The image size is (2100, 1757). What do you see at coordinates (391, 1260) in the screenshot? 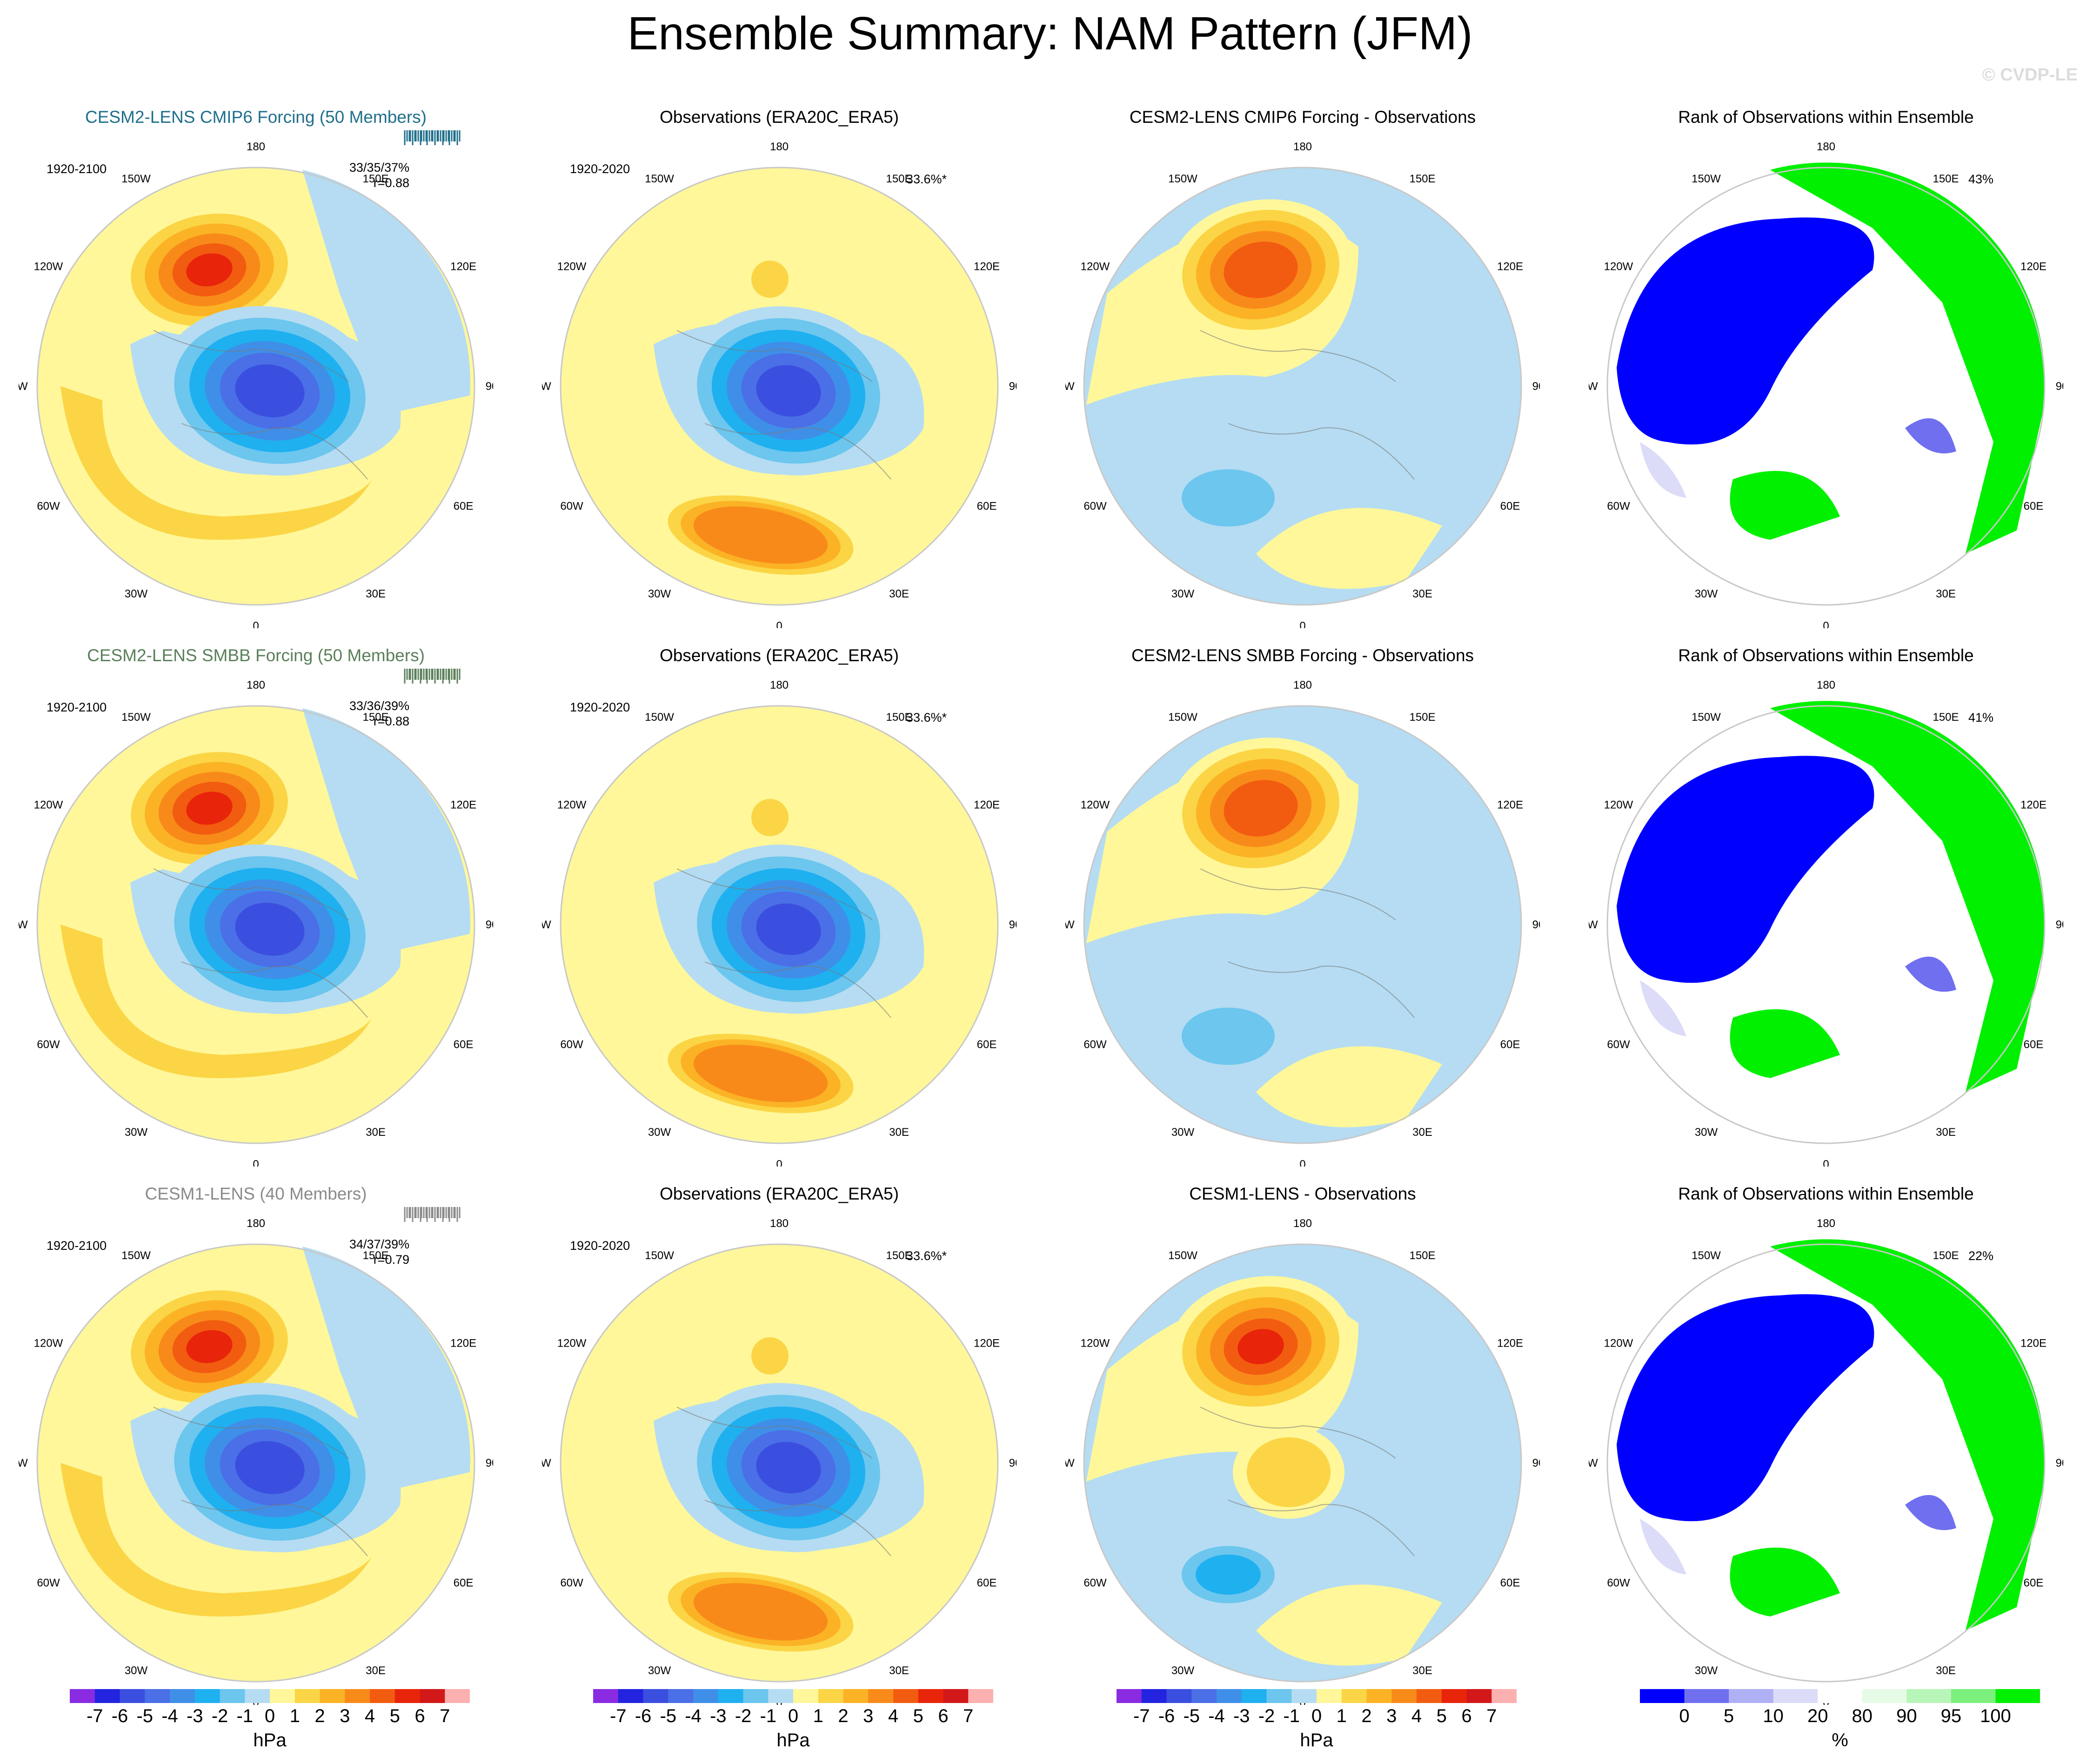
I see `model-correlation: r=0.79` at bounding box center [391, 1260].